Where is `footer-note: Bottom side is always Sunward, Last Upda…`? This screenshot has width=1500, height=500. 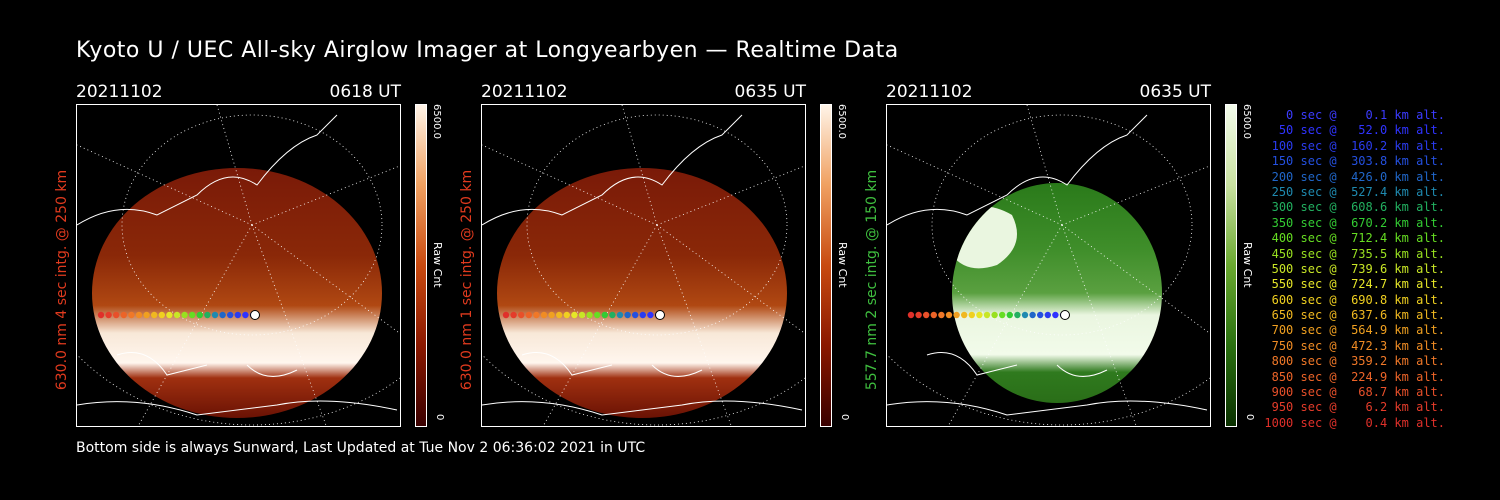 footer-note: Bottom side is always Sunward, Last Upda… is located at coordinates (361, 448).